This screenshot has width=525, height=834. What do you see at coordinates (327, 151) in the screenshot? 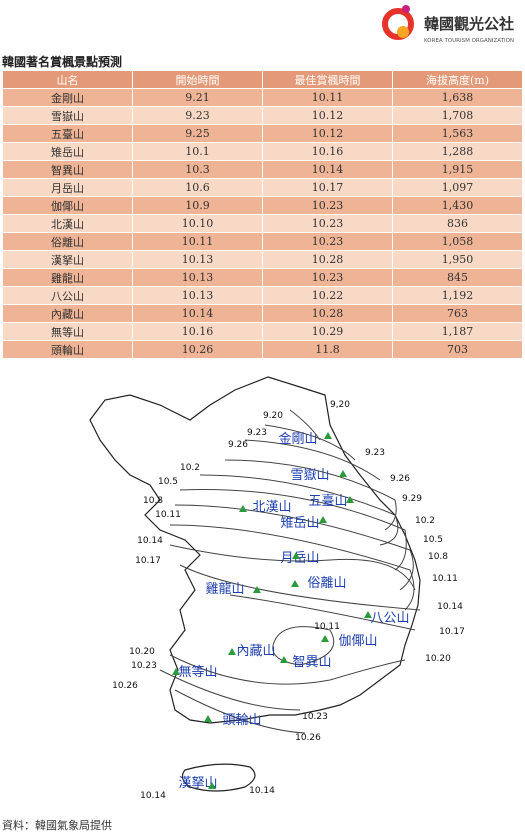
I see `table-cell: 10.16` at bounding box center [327, 151].